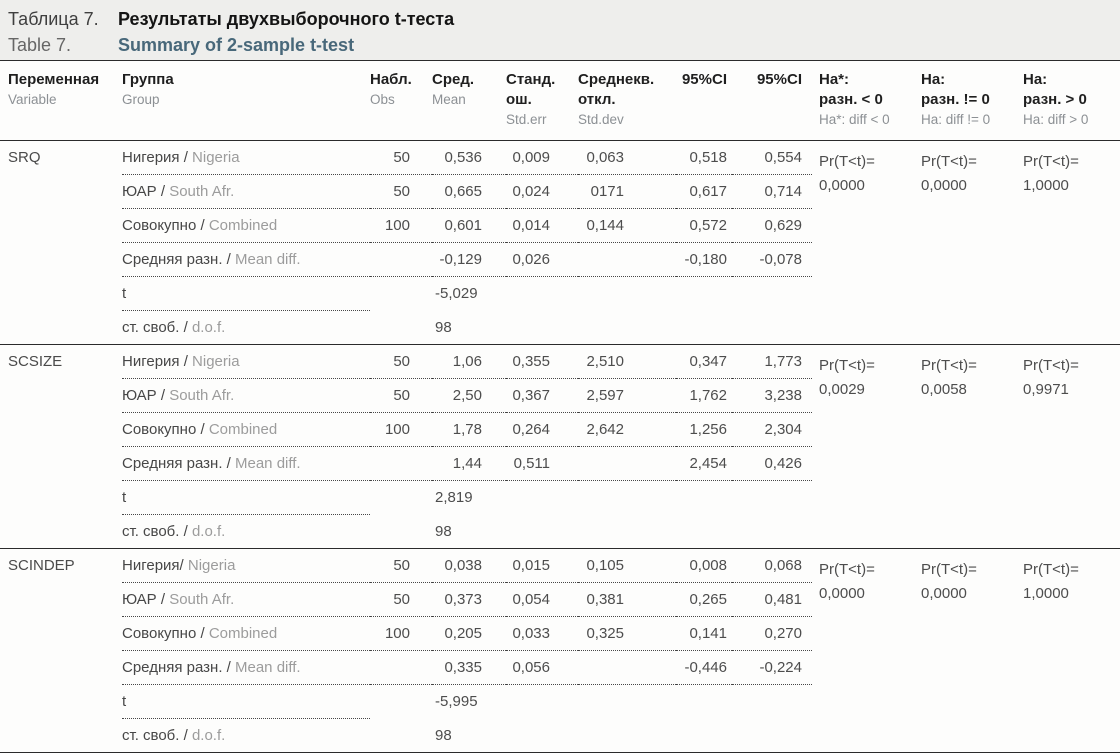  What do you see at coordinates (863, 651) in the screenshot?
I see `ha-lt-cell: Pr(T<t)= 0,0000` at bounding box center [863, 651].